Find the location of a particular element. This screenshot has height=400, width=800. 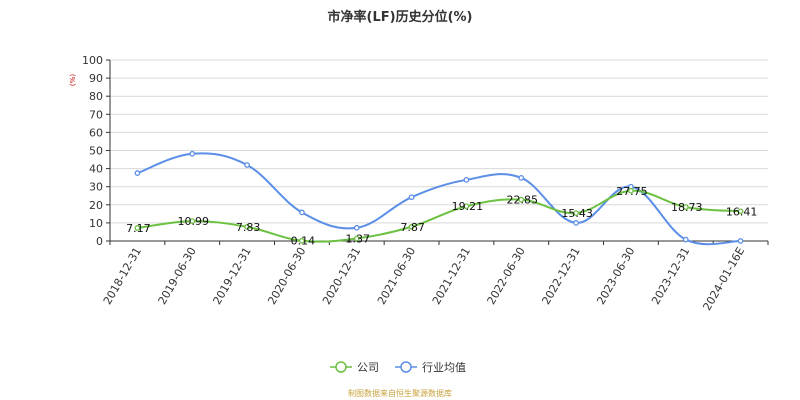

data-label: 15.43 is located at coordinates (577, 213).